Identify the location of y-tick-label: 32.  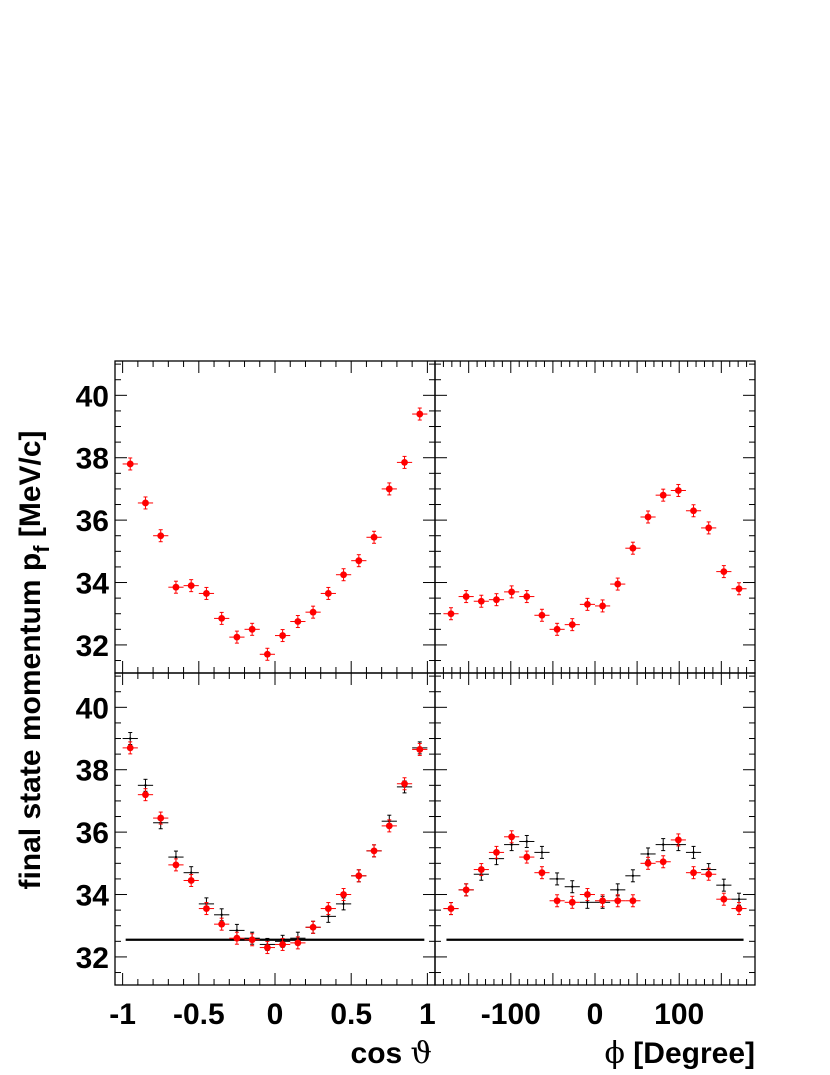
(92, 958).